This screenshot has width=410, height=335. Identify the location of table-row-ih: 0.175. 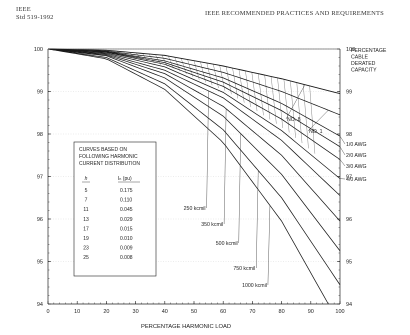
(126, 191).